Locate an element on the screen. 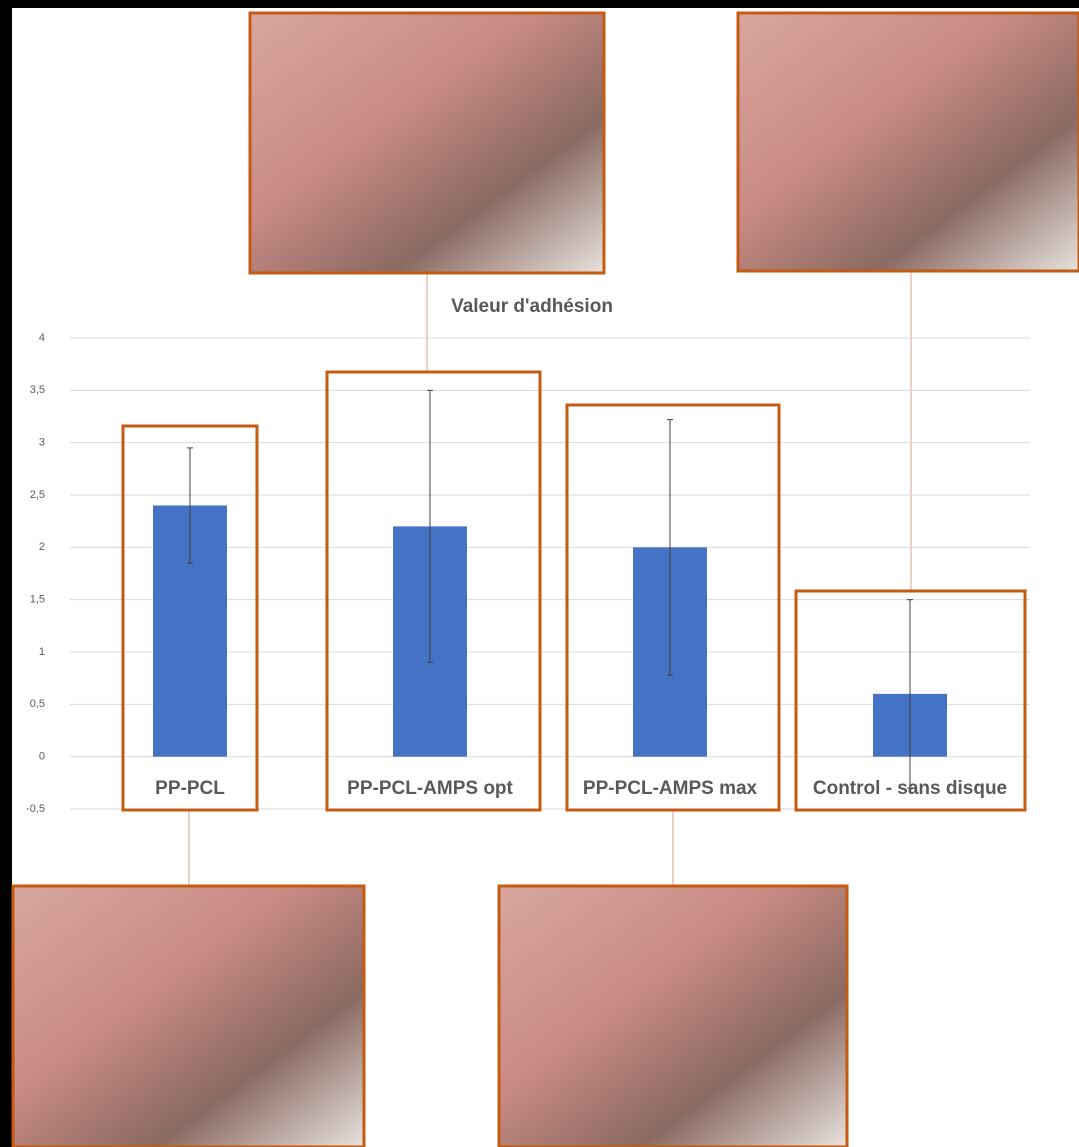  chart-title: Valeur d'adhésion is located at coordinates (532, 306).